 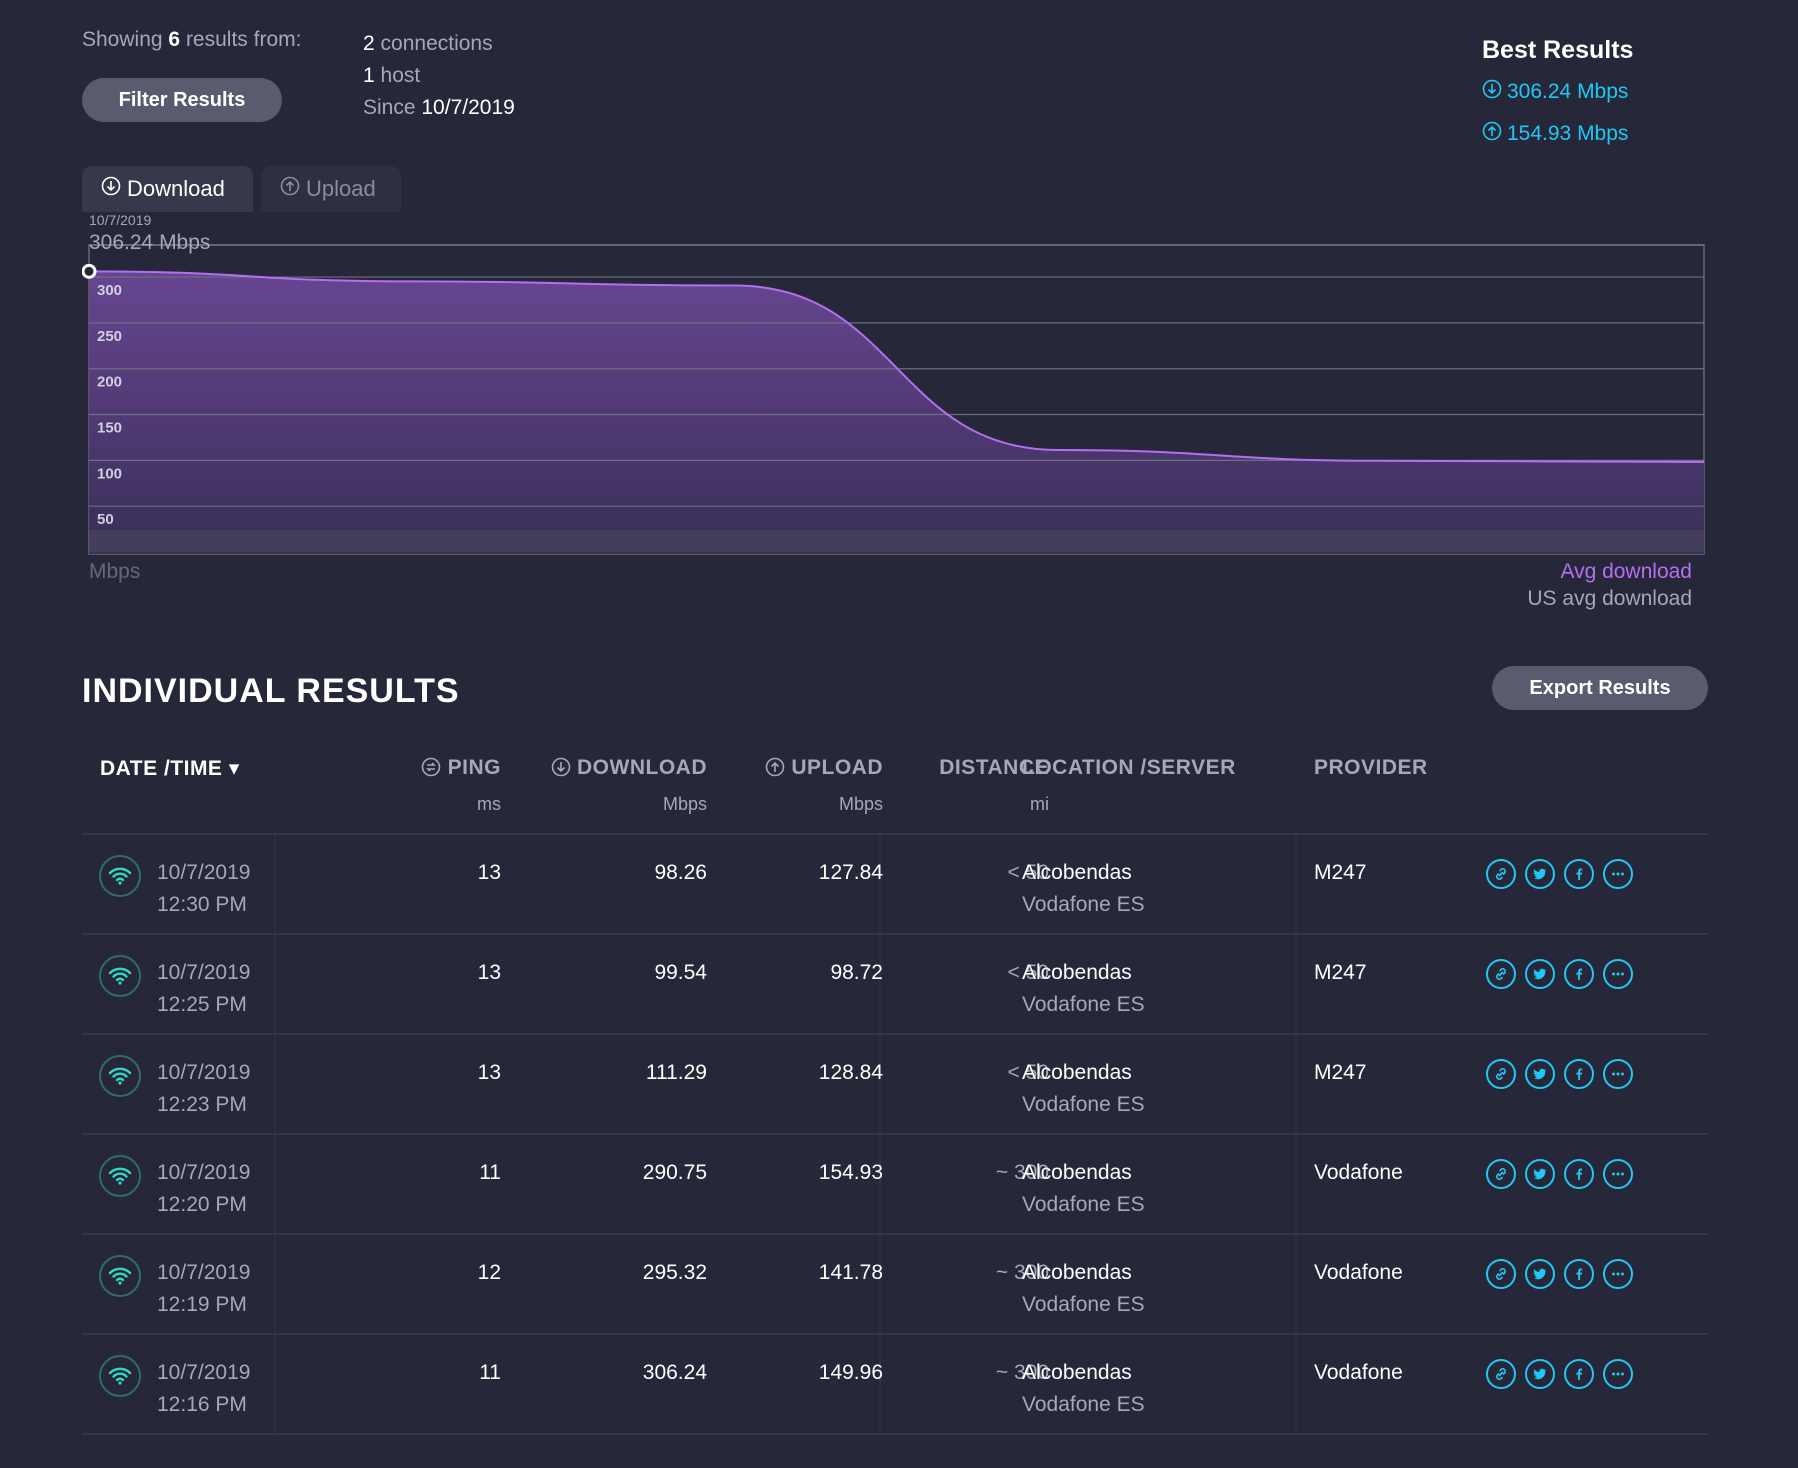 I want to click on column-datetime: DATE /TIME ▾, so click(x=170, y=768).